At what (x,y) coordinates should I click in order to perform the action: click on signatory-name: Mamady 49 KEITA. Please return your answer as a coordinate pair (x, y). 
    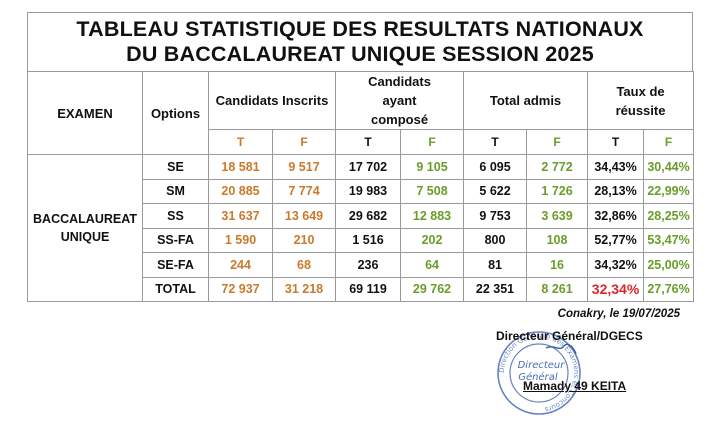
    Looking at the image, I should click on (575, 386).